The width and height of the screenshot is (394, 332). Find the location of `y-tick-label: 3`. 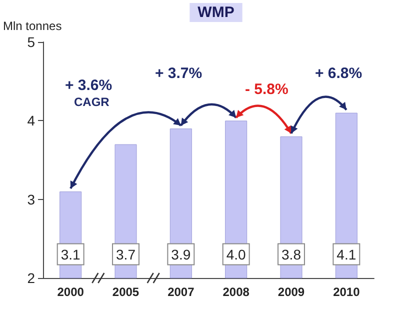

y-tick-label: 3 is located at coordinates (31, 199).